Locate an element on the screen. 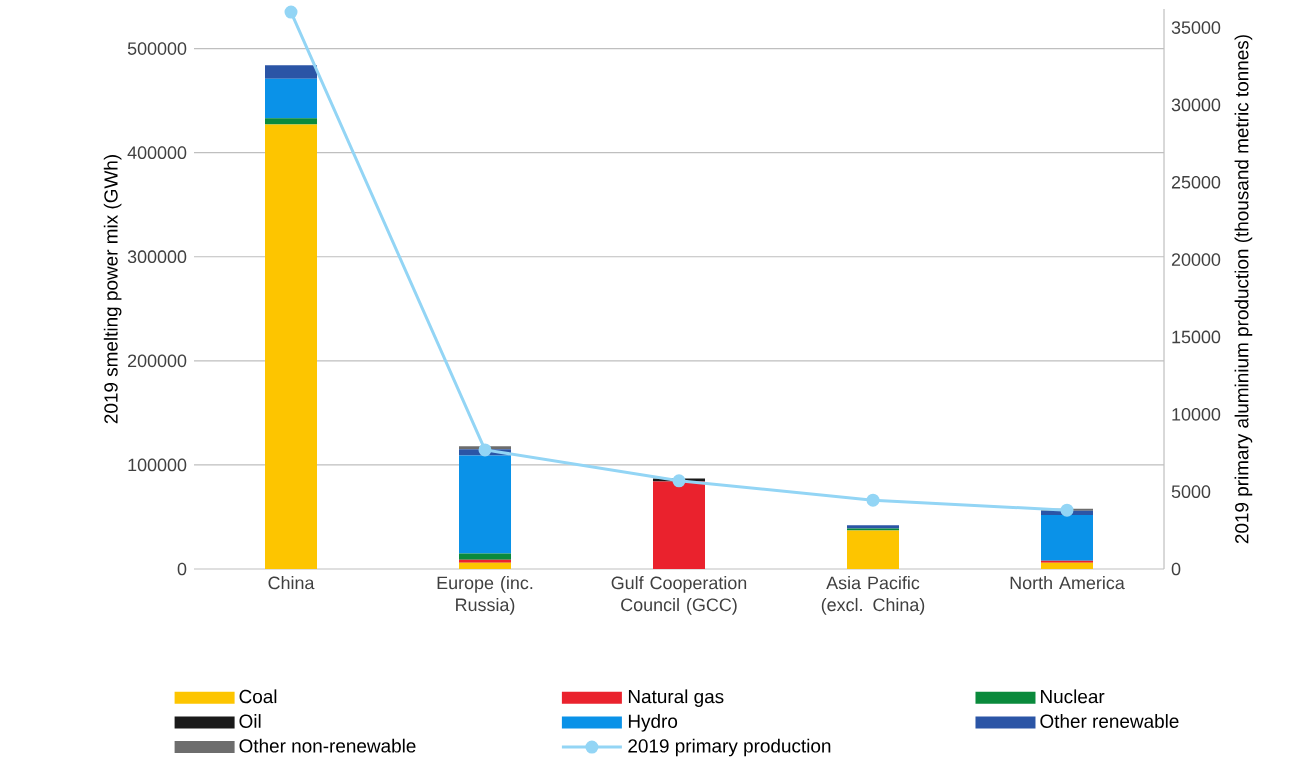 Image resolution: width=1305 pixels, height=763 pixels. y-tick-label: 400000 is located at coordinates (157, 152).